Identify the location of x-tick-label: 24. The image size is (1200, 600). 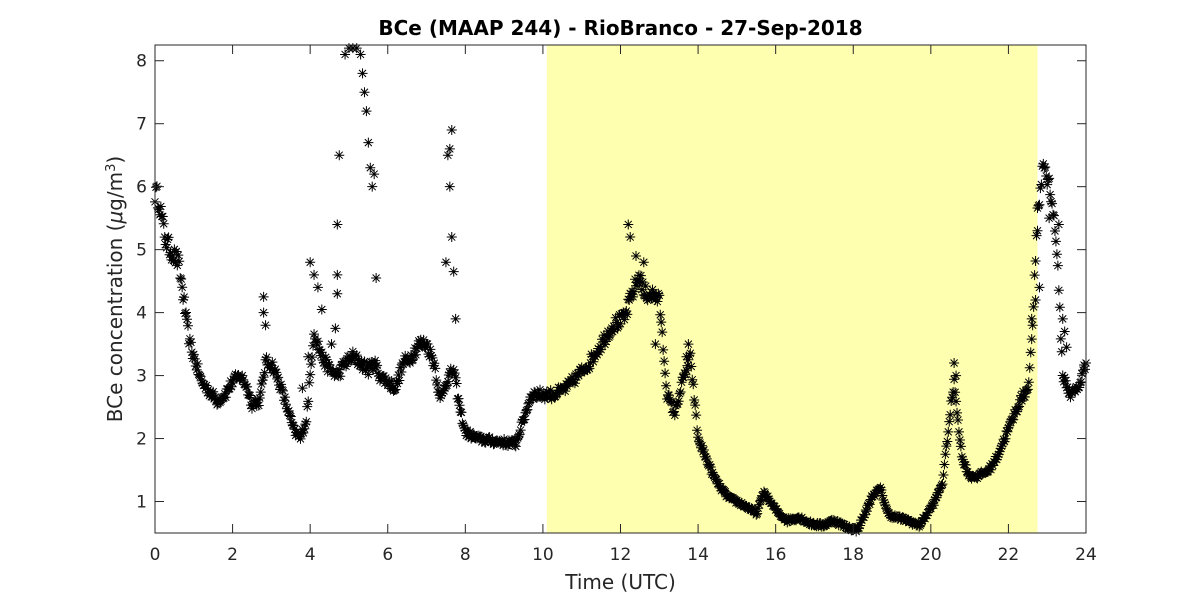
(1086, 555).